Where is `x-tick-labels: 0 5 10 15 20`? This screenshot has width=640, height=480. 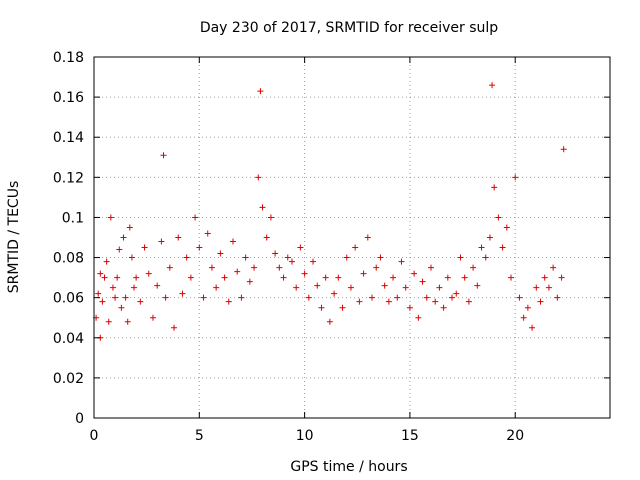
x-tick-labels: 0 5 10 15 20 is located at coordinates (307, 436).